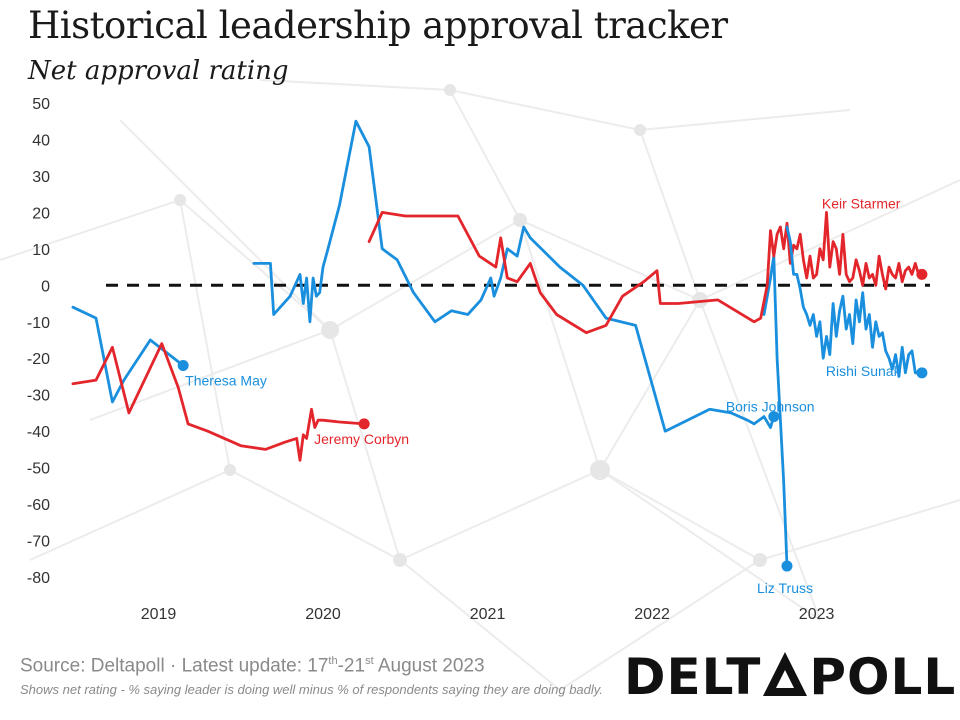 The height and width of the screenshot is (720, 960). What do you see at coordinates (817, 614) in the screenshot?
I see `x-tick-label: 2023` at bounding box center [817, 614].